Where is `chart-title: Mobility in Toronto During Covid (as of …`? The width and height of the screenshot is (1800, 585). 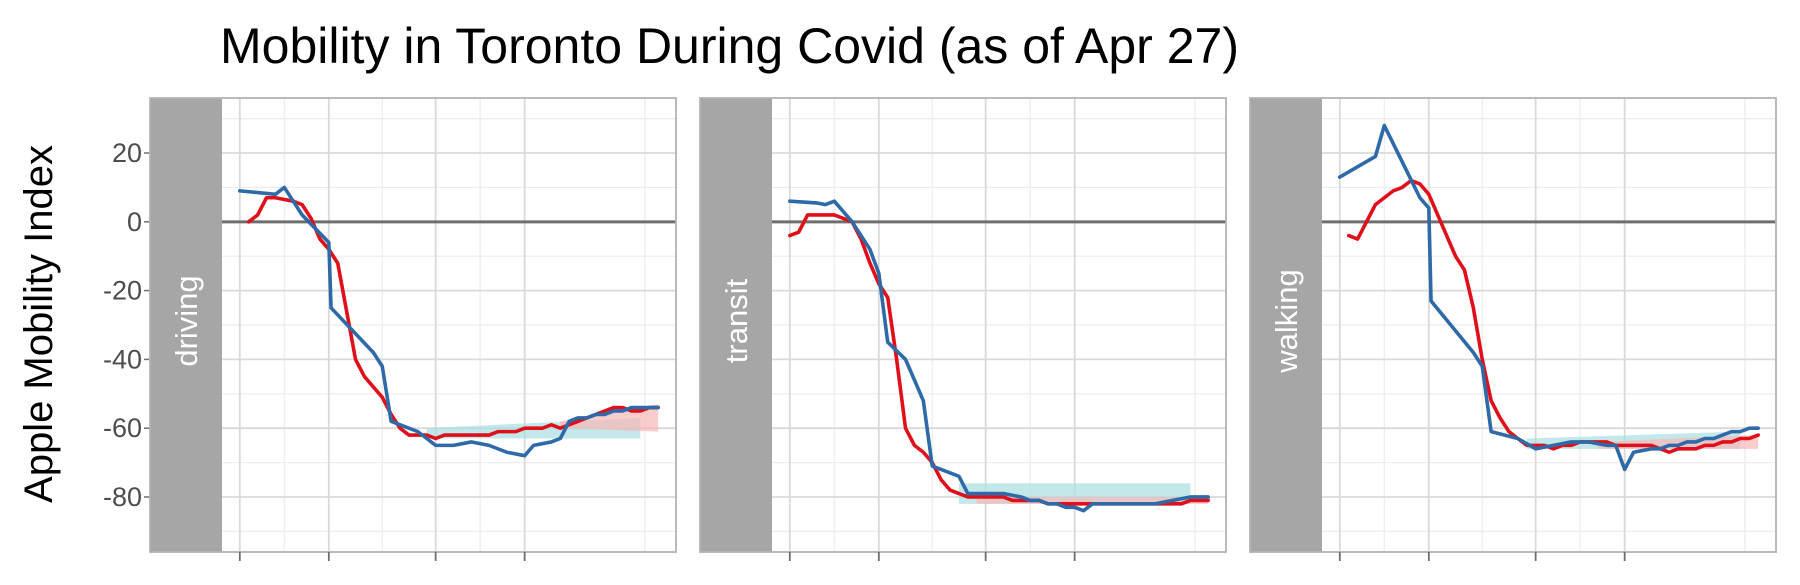 chart-title: Mobility in Toronto During Covid (as of … is located at coordinates (729, 46).